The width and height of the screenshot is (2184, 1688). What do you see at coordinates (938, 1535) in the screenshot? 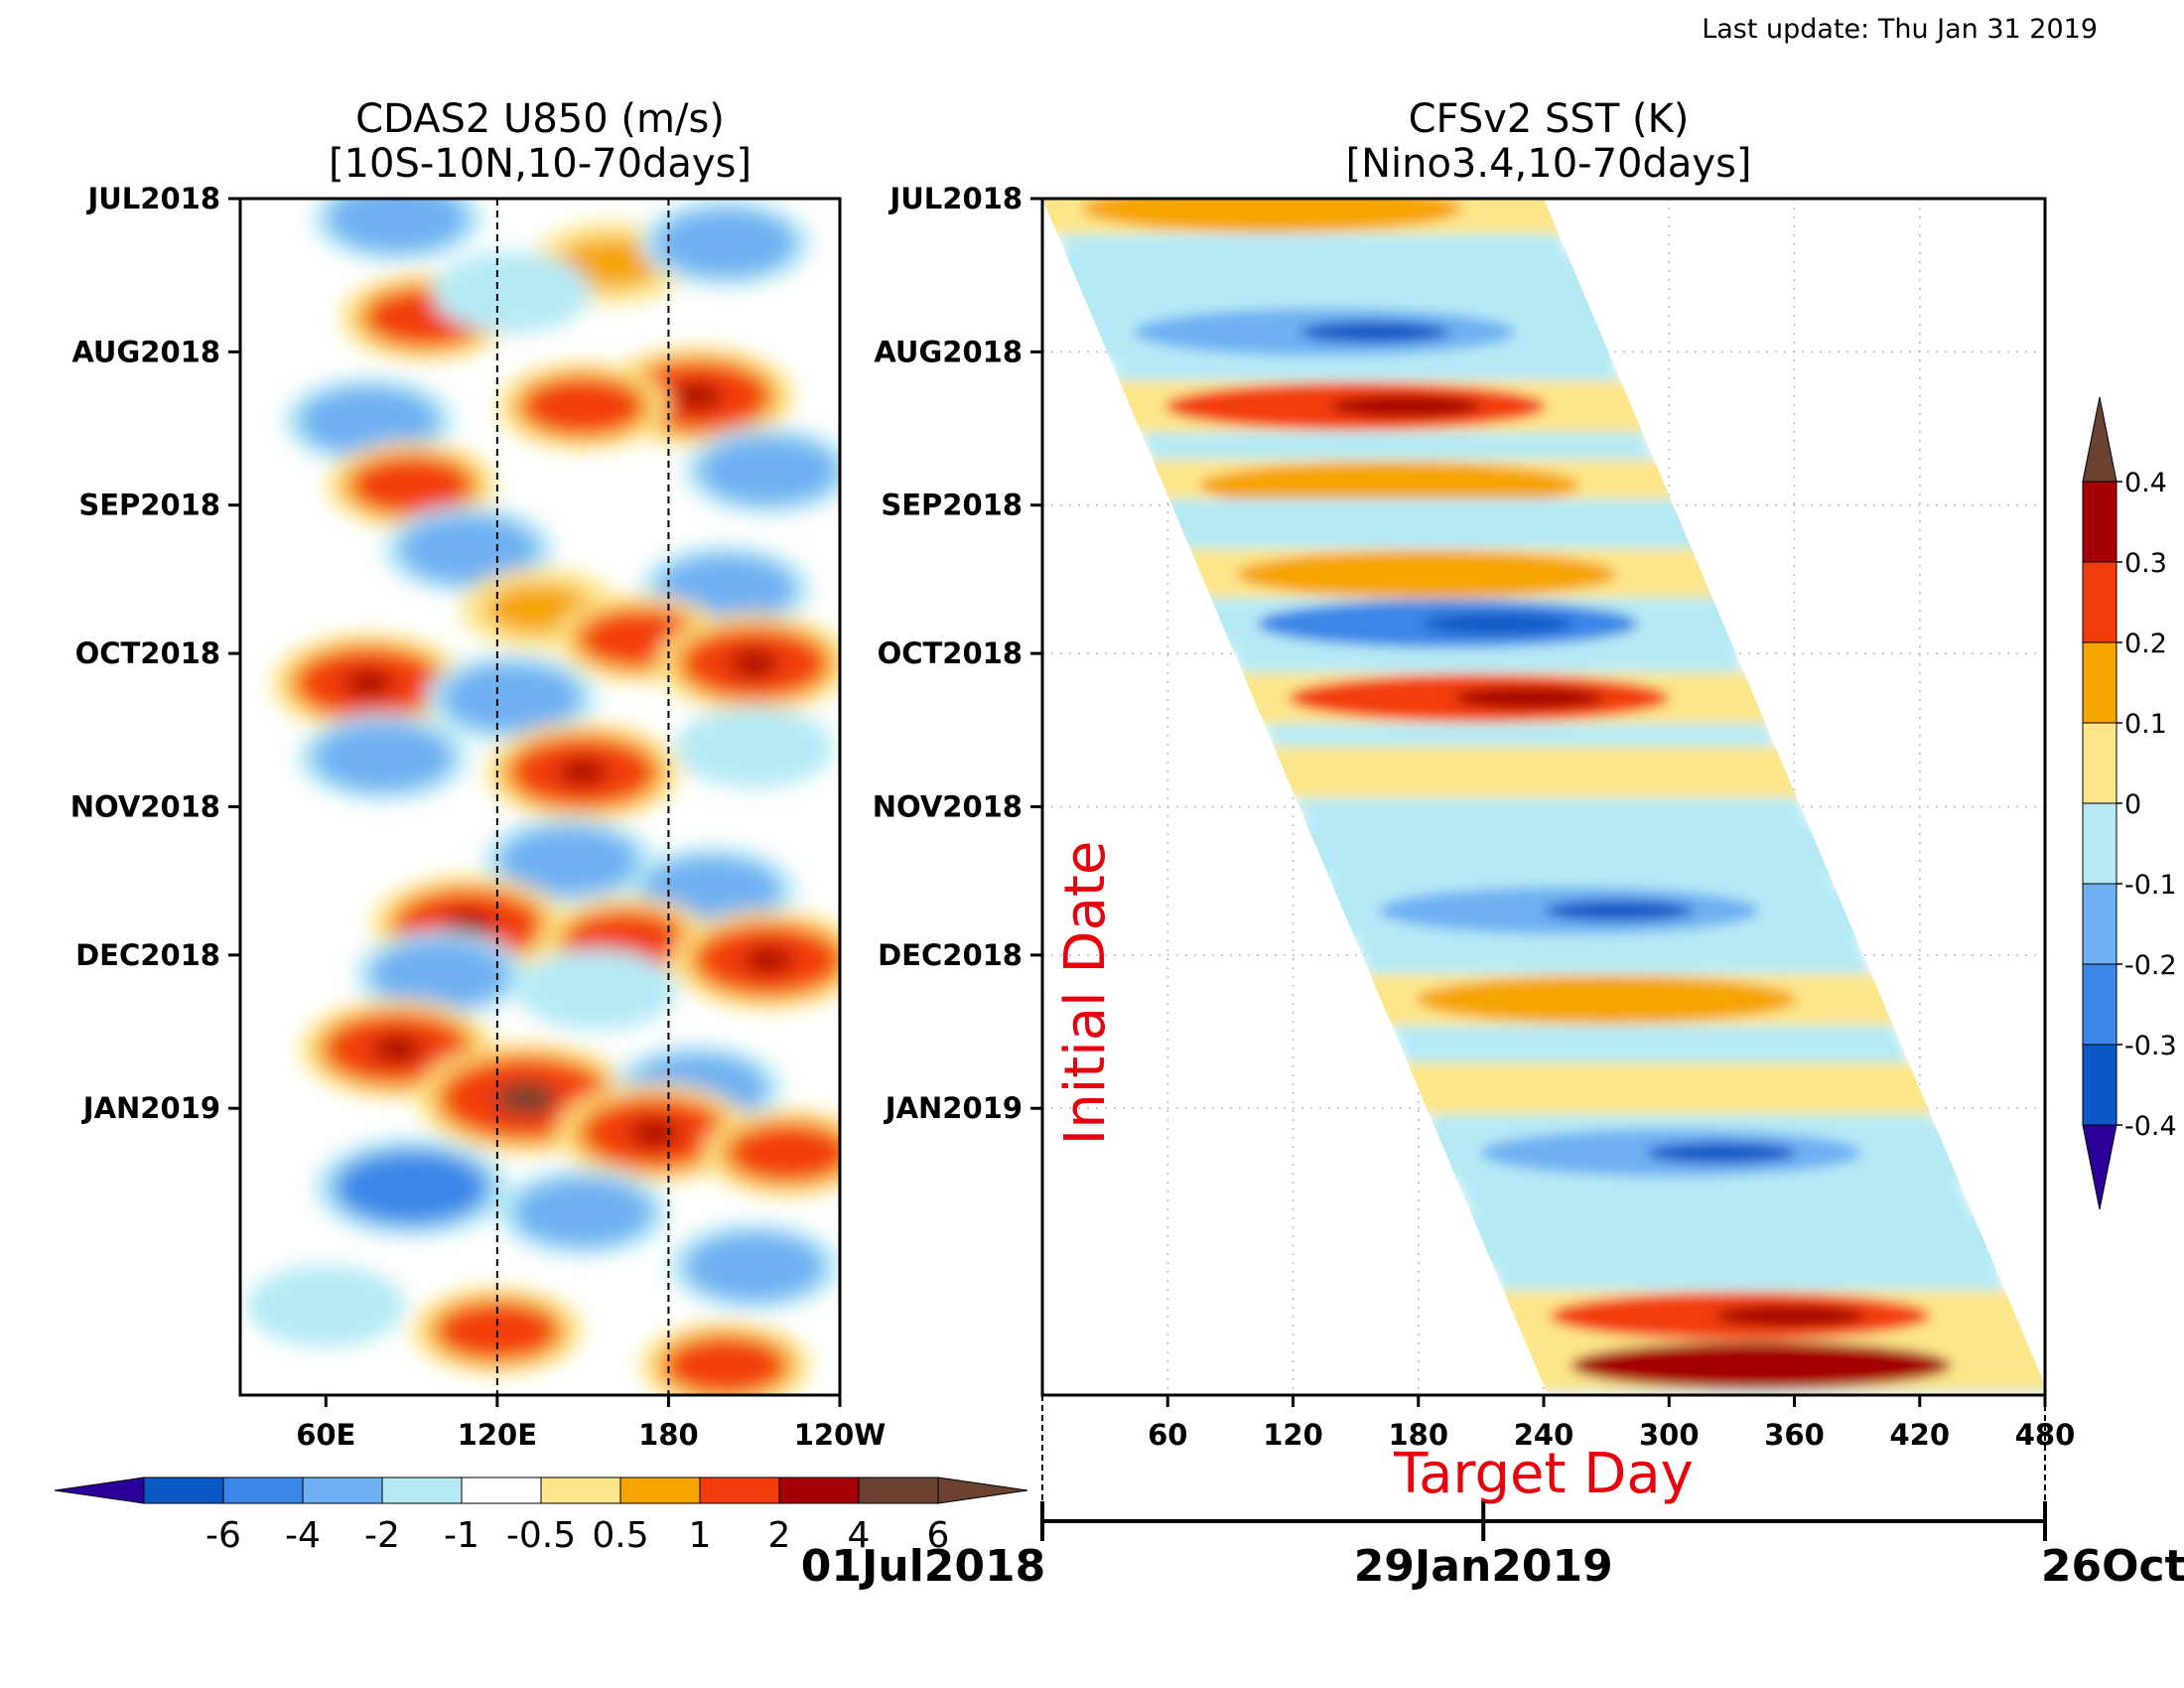
I see `left-colorbar-label: 6` at bounding box center [938, 1535].